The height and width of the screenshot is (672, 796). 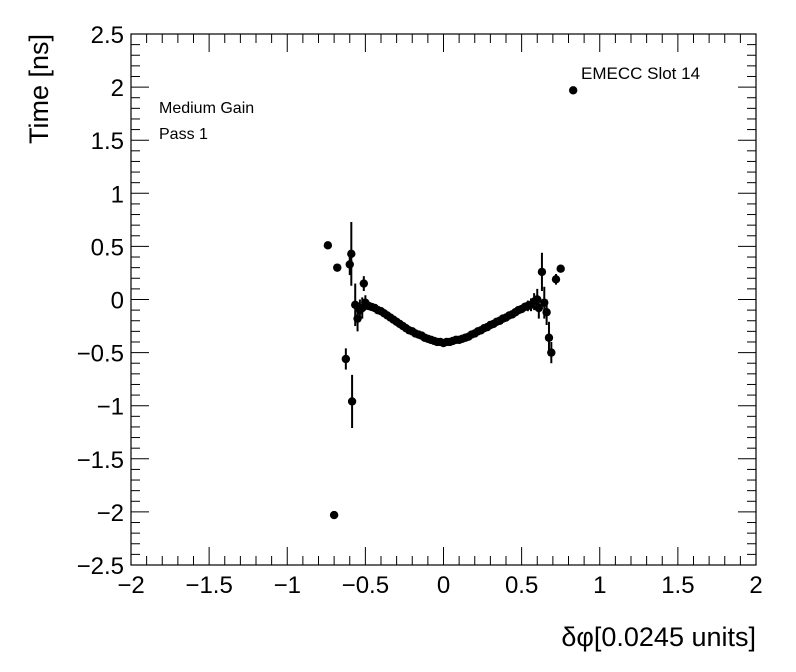 What do you see at coordinates (206, 108) in the screenshot?
I see `annotation-gain: Medium Gain` at bounding box center [206, 108].